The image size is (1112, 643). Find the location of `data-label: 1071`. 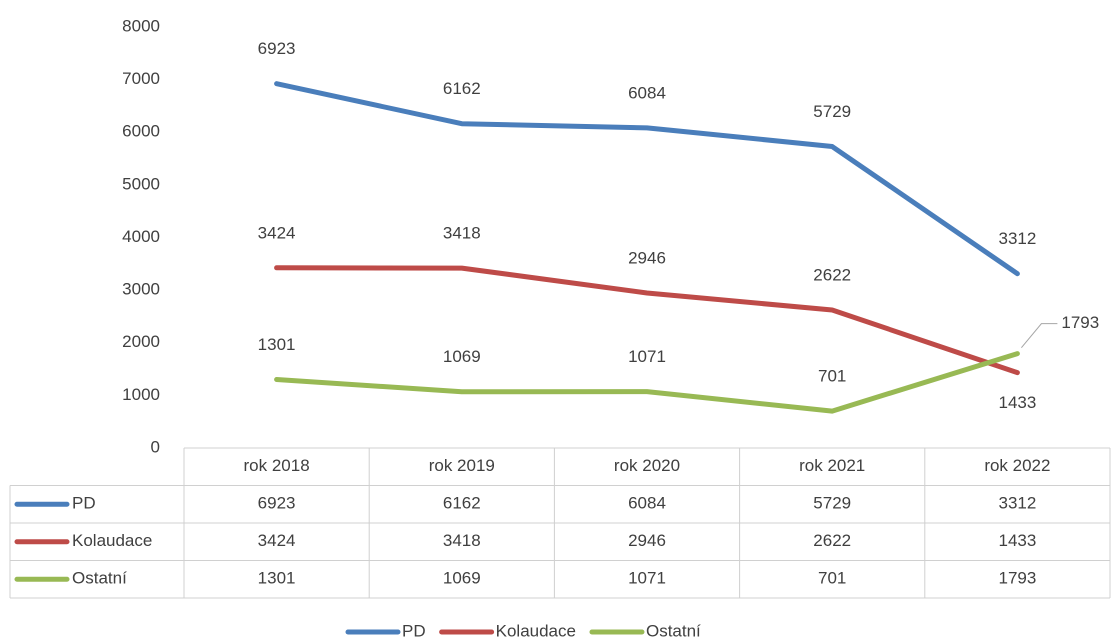

data-label: 1071 is located at coordinates (647, 356).